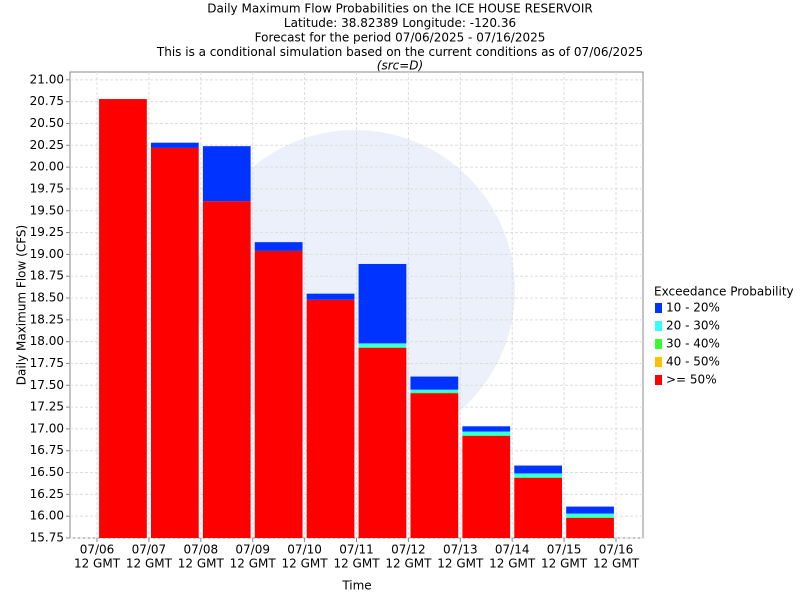 Image resolution: width=800 pixels, height=604 pixels. I want to click on legend-label: >= 50%, so click(691, 380).